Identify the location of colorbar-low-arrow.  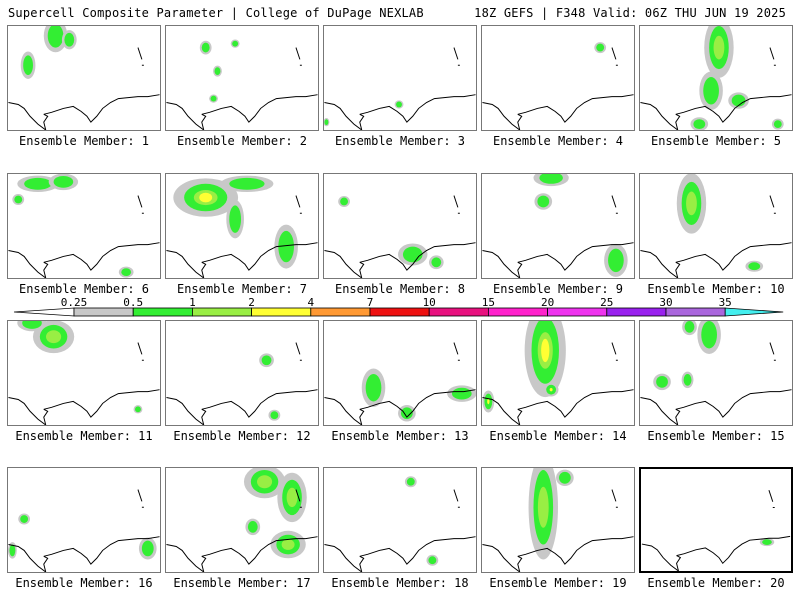
(44, 312).